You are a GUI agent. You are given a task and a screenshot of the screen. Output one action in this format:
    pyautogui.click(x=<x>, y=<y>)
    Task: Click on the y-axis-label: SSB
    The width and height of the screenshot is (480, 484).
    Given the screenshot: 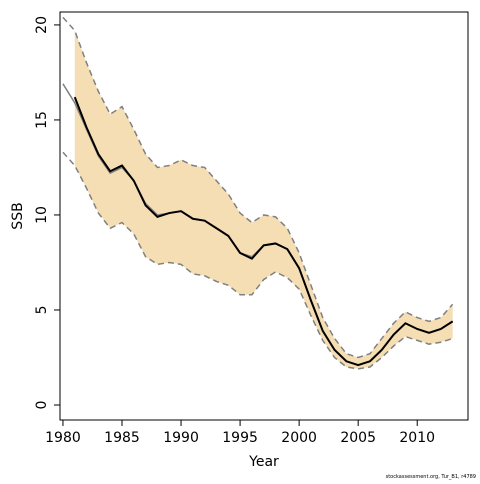 What is the action you would take?
    pyautogui.click(x=18, y=215)
    